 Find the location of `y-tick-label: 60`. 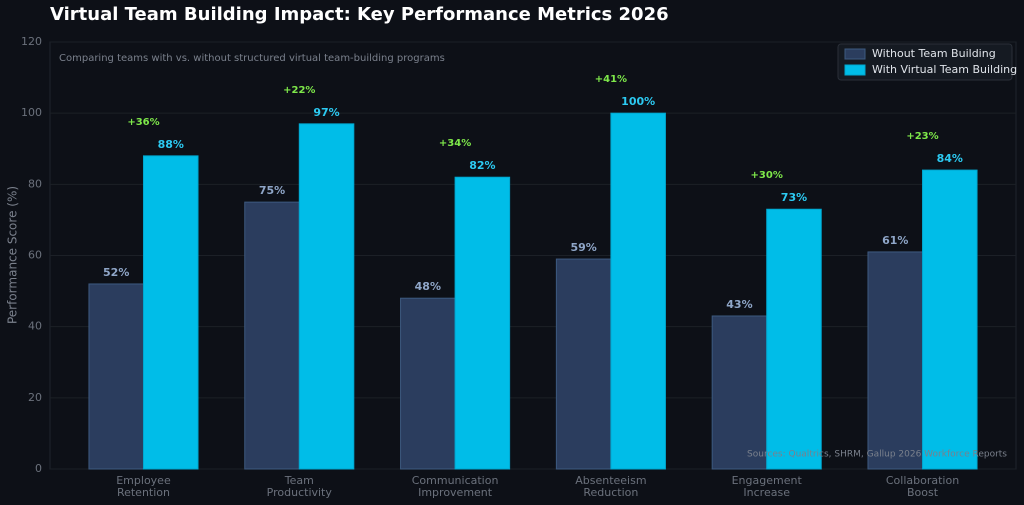

y-tick-label: 60 is located at coordinates (35, 255).